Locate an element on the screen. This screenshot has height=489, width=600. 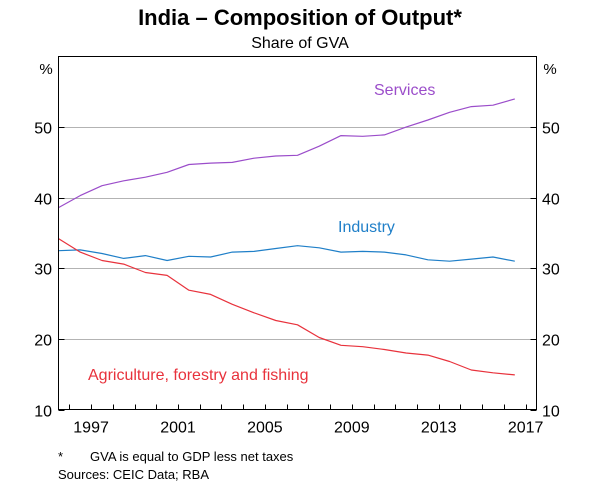
chart-subtitle: Share of GVA is located at coordinates (300, 43).